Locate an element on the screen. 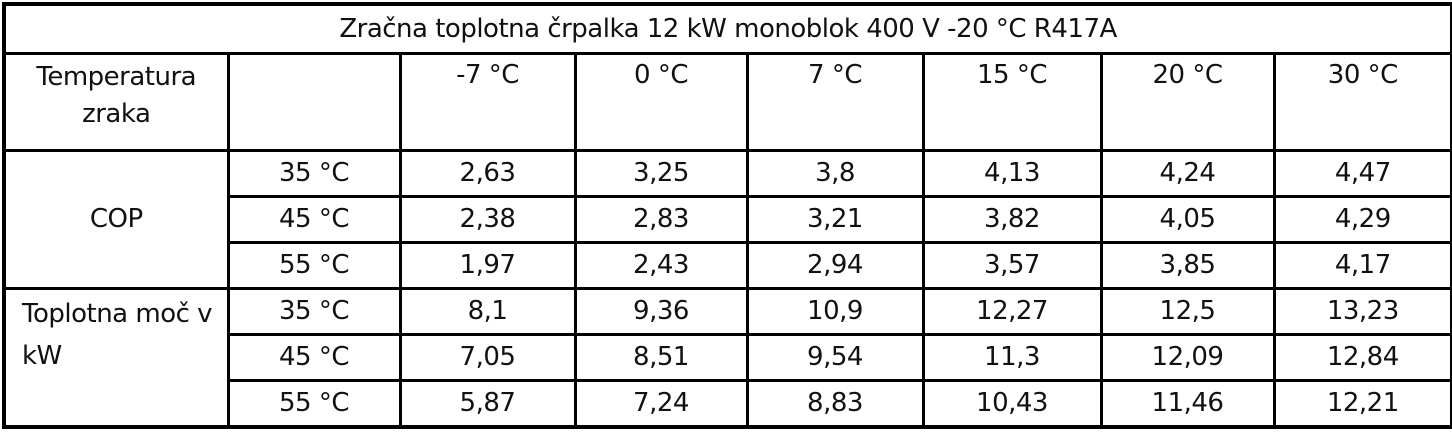 The image size is (1452, 432). value-cell: 9,36 is located at coordinates (661, 312).